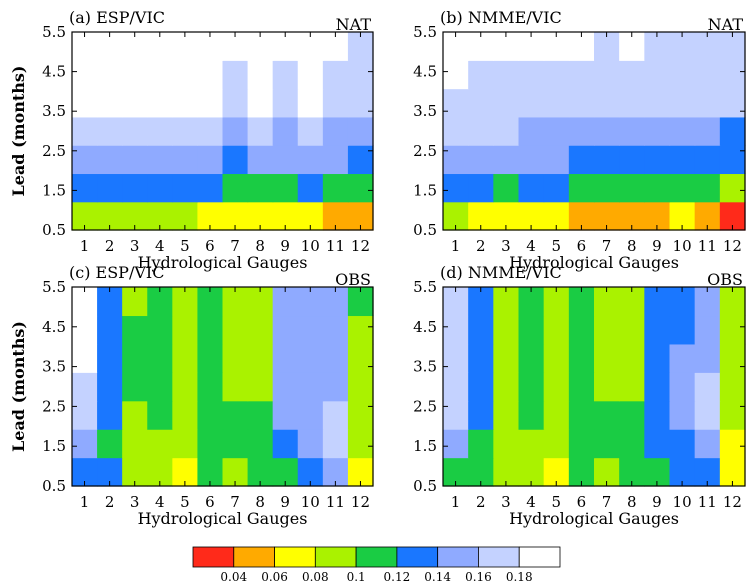 Image resolution: width=747 pixels, height=587 pixels. I want to click on corner-label: OBS, so click(725, 279).